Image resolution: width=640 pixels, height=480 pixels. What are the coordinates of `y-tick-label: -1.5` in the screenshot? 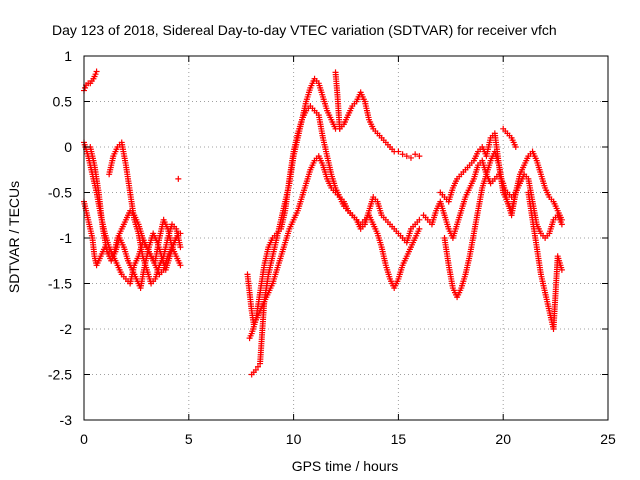 It's located at (60, 284).